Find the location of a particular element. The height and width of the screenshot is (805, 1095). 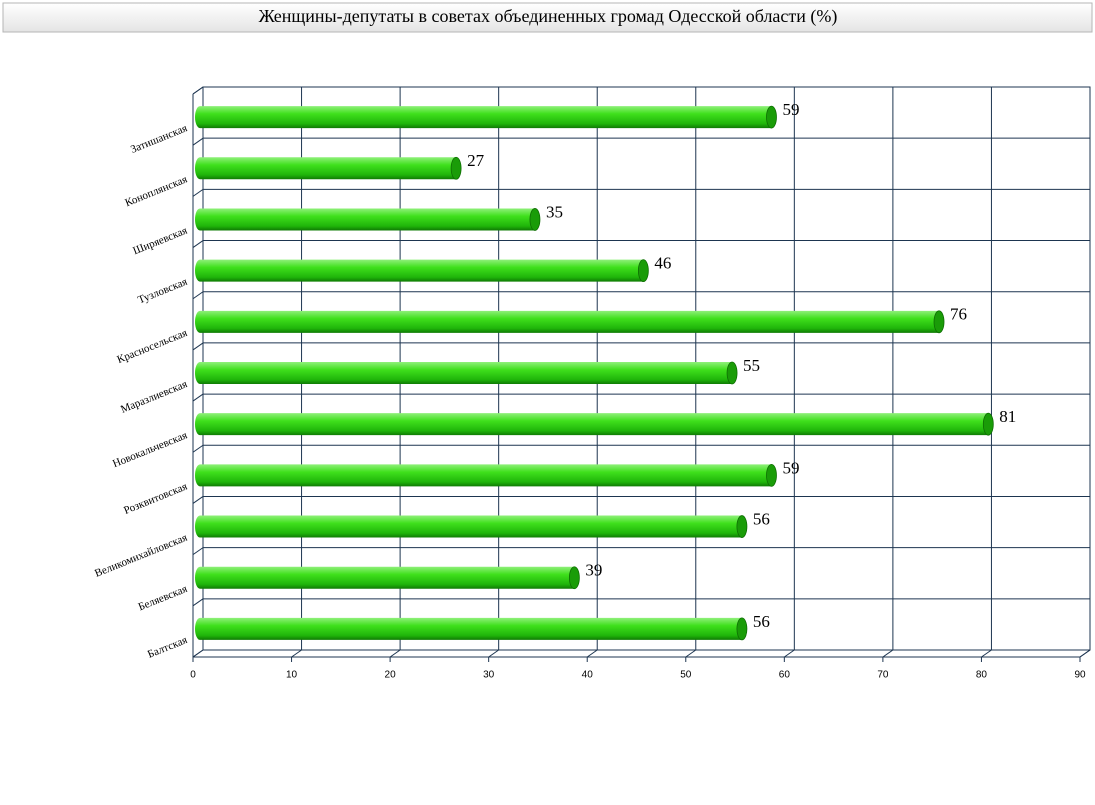

x-tick-label: 80 is located at coordinates (982, 675).